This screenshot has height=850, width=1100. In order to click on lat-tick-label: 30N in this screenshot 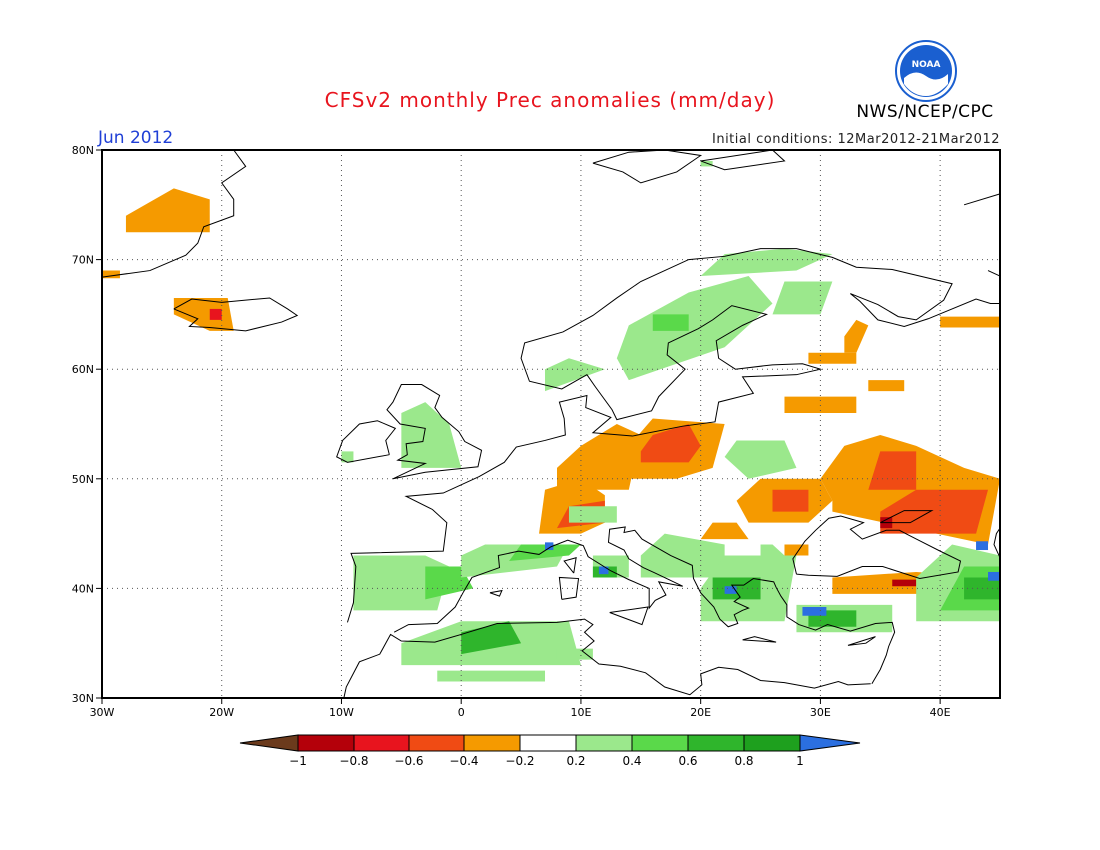, I will do `click(83, 698)`.